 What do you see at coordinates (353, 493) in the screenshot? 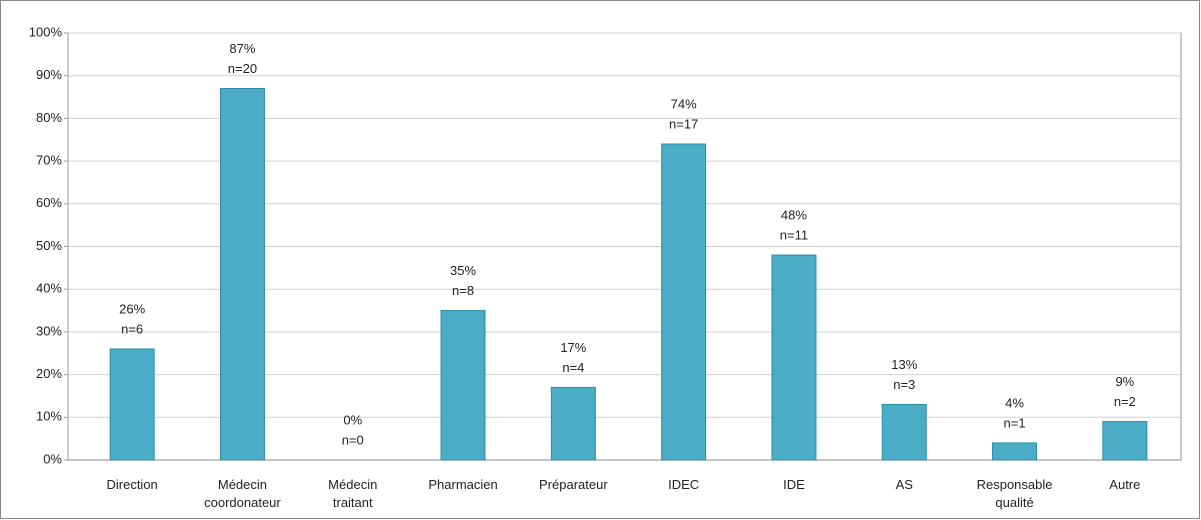
I see `x-tick-label: Médecin traitant` at bounding box center [353, 493].